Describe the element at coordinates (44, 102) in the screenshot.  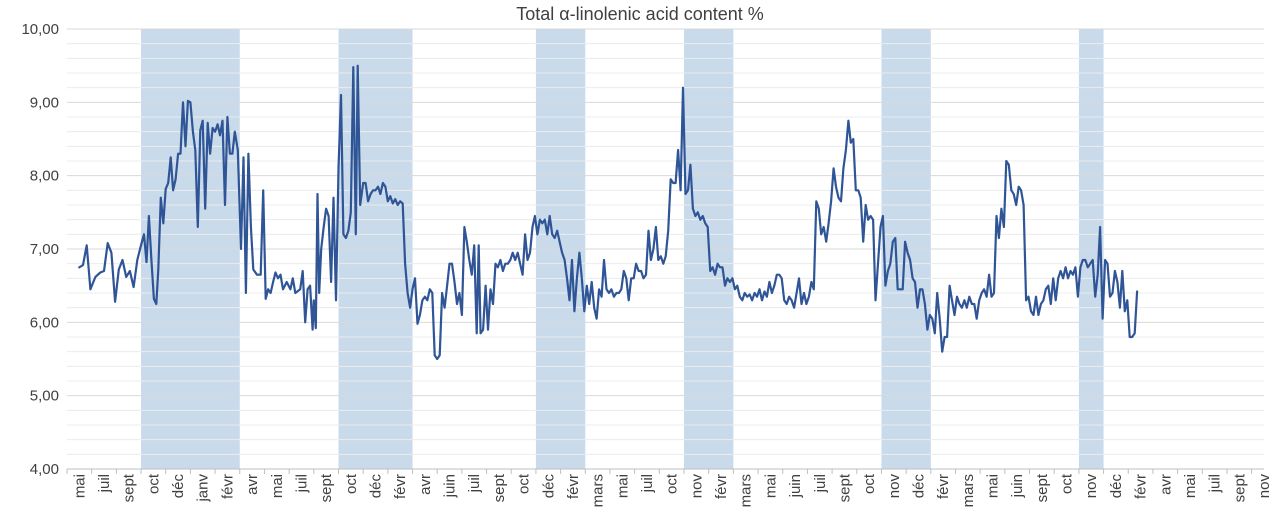
I see `y-tick-label: 9,00` at that location.